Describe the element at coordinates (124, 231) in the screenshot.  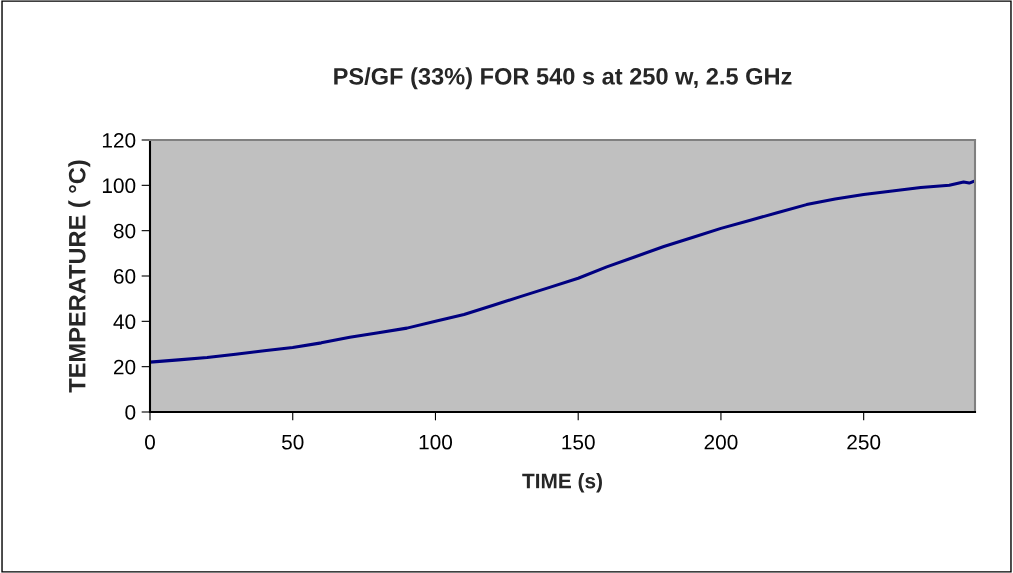
I see `y-tick-label: 80` at that location.